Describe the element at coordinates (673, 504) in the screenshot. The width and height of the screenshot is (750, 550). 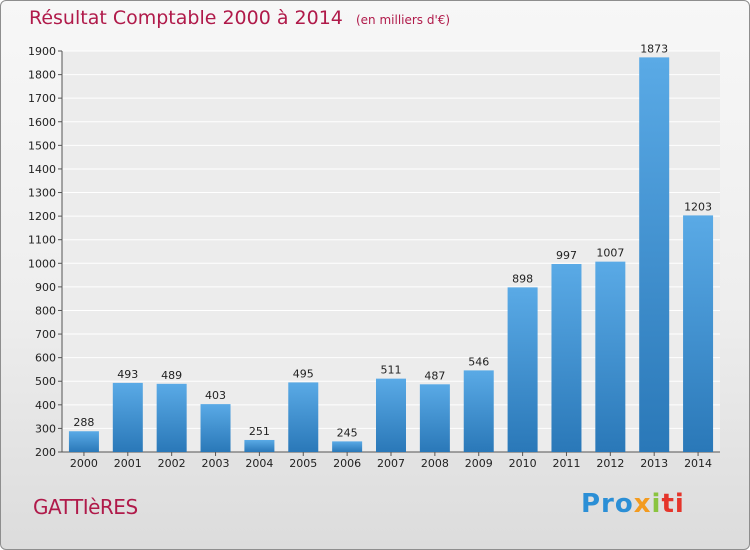
I see `logo-part-4: ti` at that location.